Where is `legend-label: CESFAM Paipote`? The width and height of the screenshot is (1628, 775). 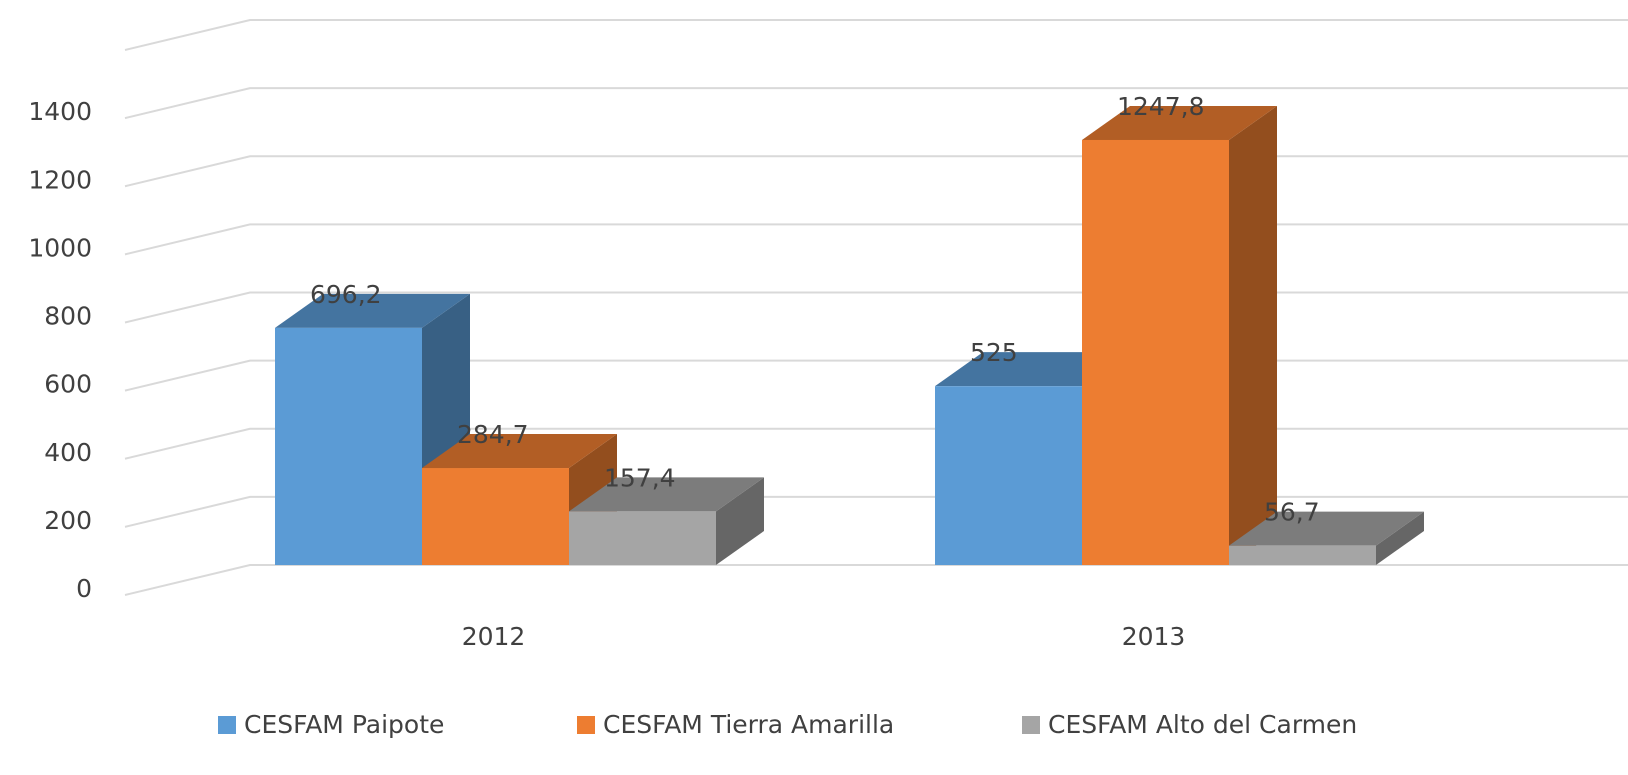 legend-label: CESFAM Paipote is located at coordinates (344, 724).